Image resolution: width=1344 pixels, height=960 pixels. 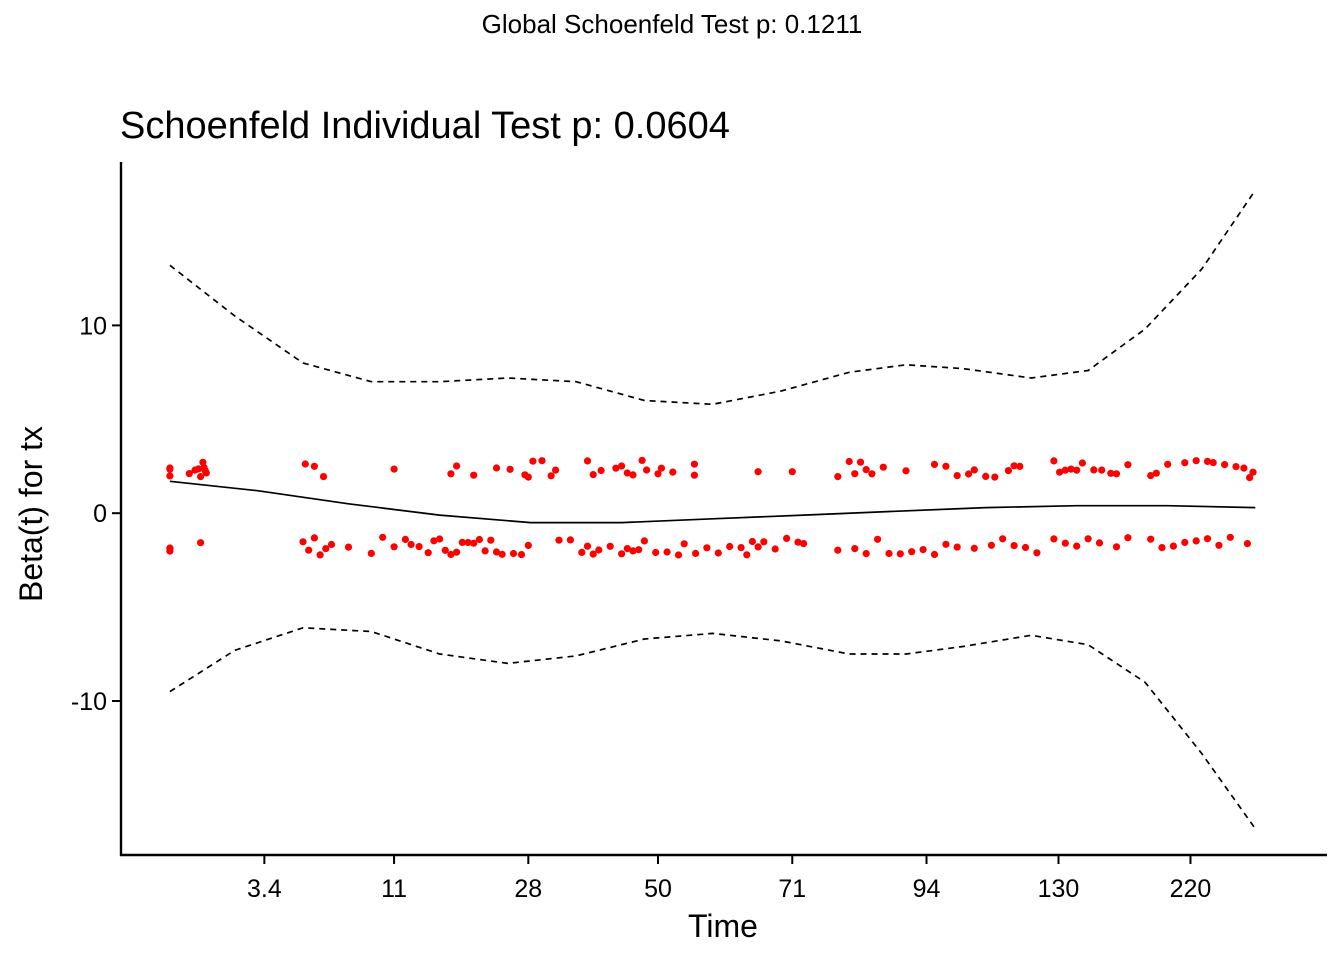 What do you see at coordinates (658, 889) in the screenshot?
I see `x-tick-label: 50` at bounding box center [658, 889].